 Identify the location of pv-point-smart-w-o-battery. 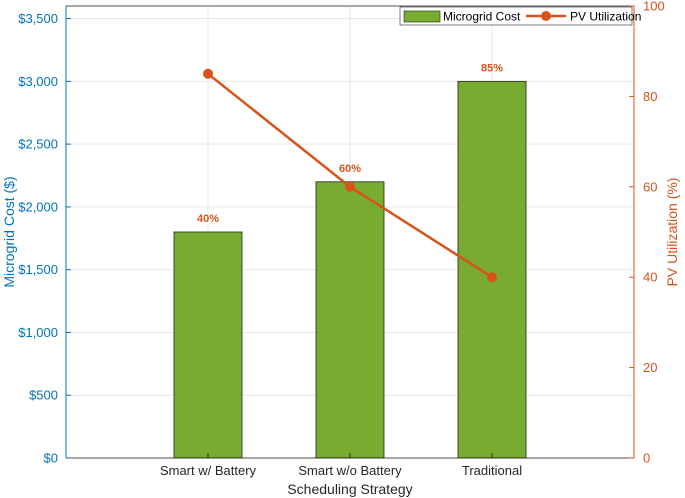
(350, 186).